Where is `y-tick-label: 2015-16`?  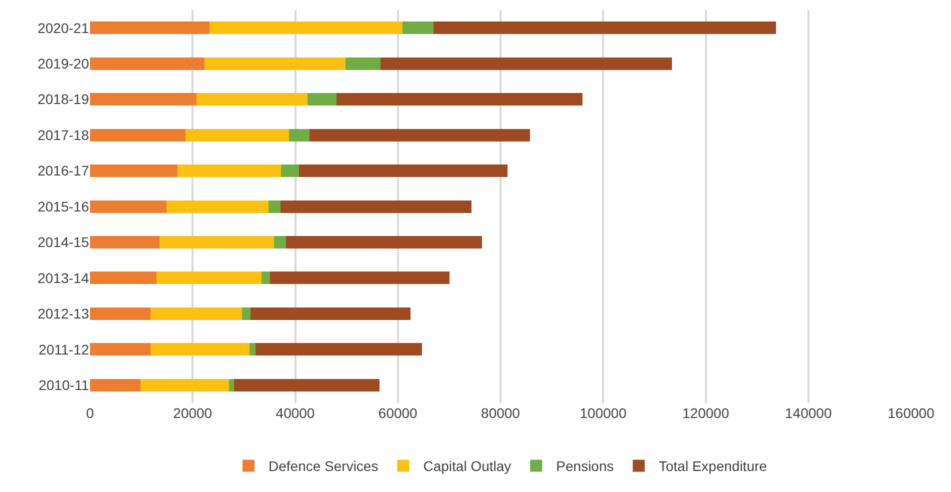
y-tick-label: 2015-16 is located at coordinates (64, 206).